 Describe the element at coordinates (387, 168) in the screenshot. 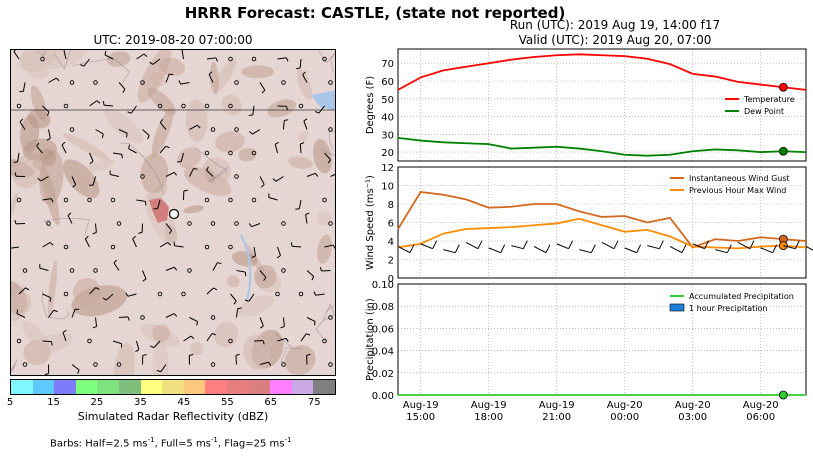

I see `y-tick-label: 12` at that location.